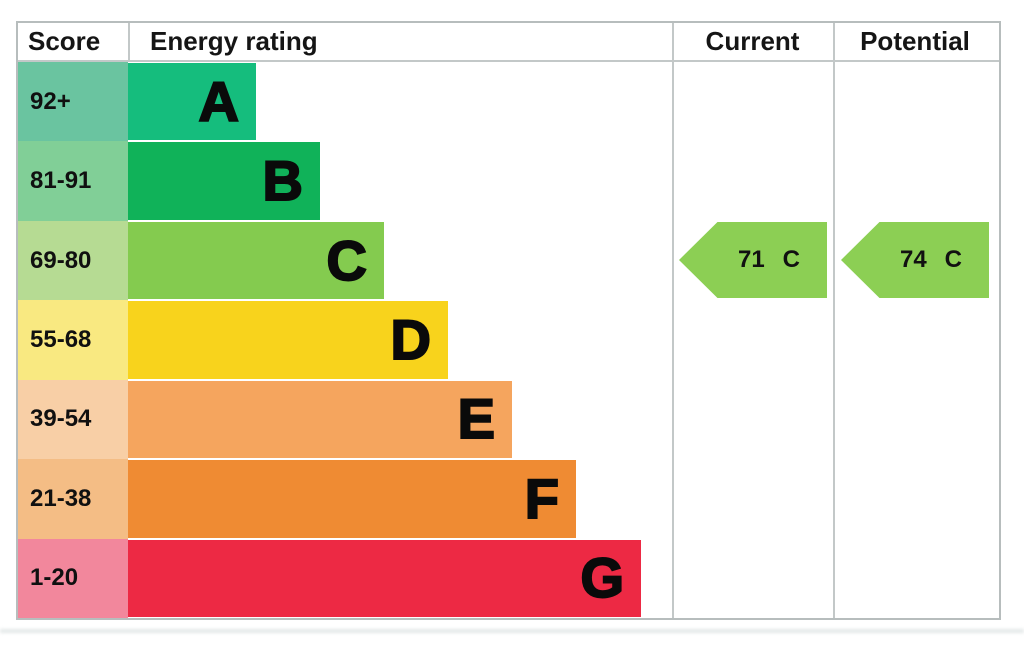  I want to click on score-cell: 21-38, so click(73, 499).